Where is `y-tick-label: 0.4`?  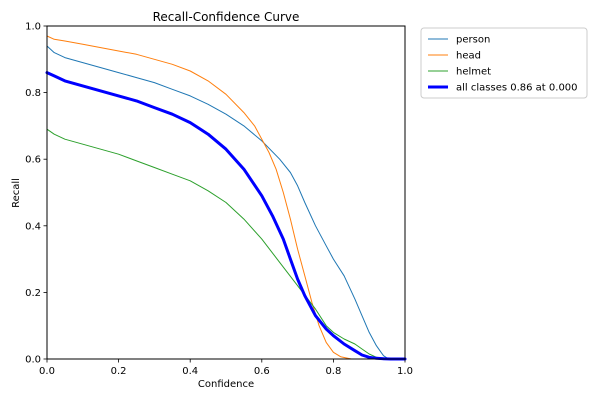 y-tick-label: 0.4 is located at coordinates (33, 226).